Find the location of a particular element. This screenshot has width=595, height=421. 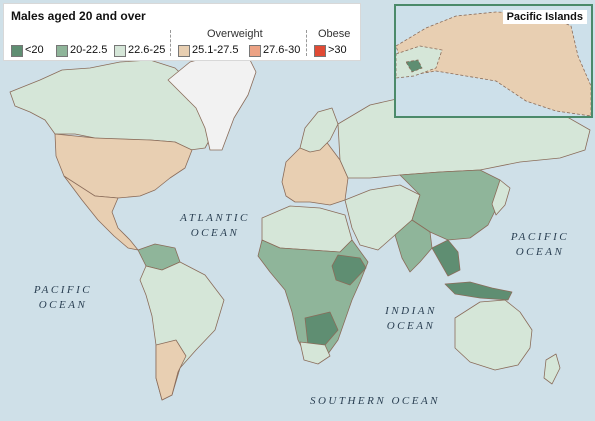

region-canada is located at coordinates (112, 105).